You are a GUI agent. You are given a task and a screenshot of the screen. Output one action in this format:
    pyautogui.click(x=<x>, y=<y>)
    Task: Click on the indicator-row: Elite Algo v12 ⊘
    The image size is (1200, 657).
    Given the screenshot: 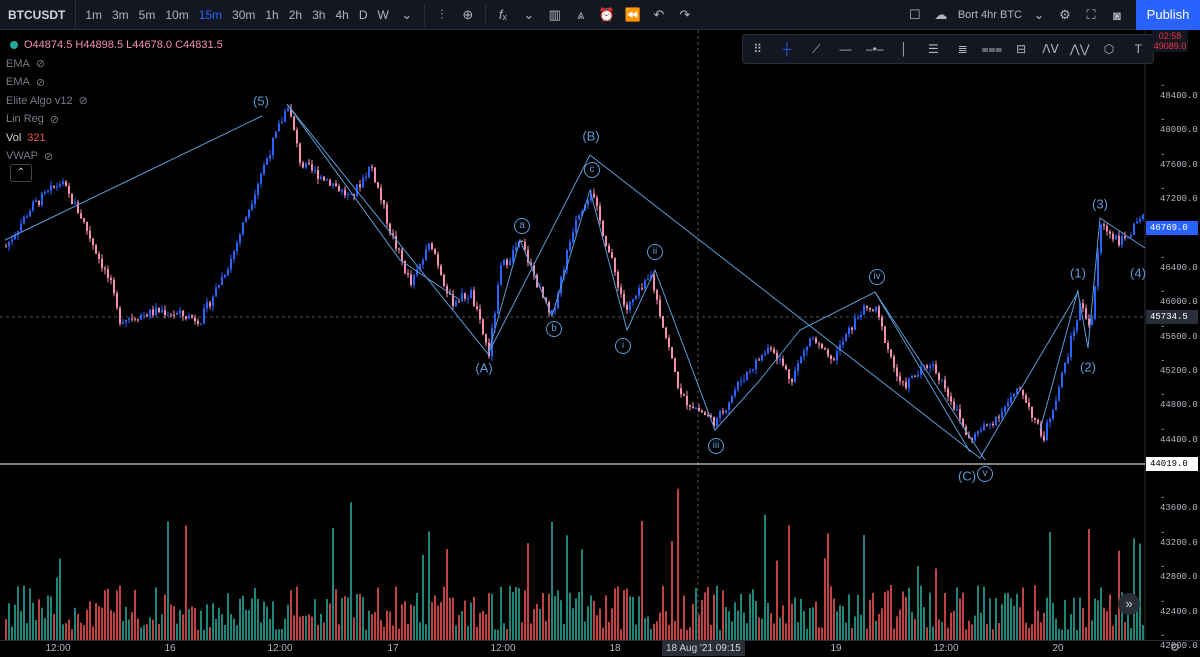 What is the action you would take?
    pyautogui.click(x=114, y=101)
    